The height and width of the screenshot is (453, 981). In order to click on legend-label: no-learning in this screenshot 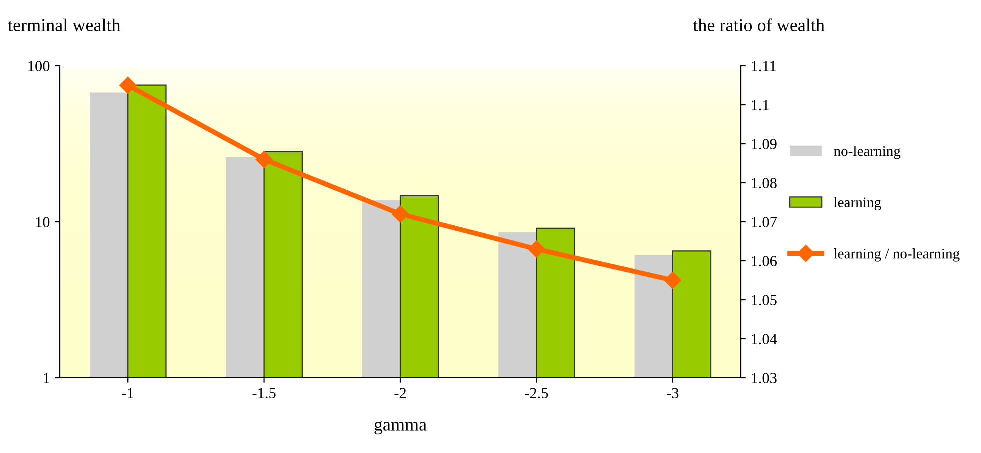, I will do `click(867, 153)`.